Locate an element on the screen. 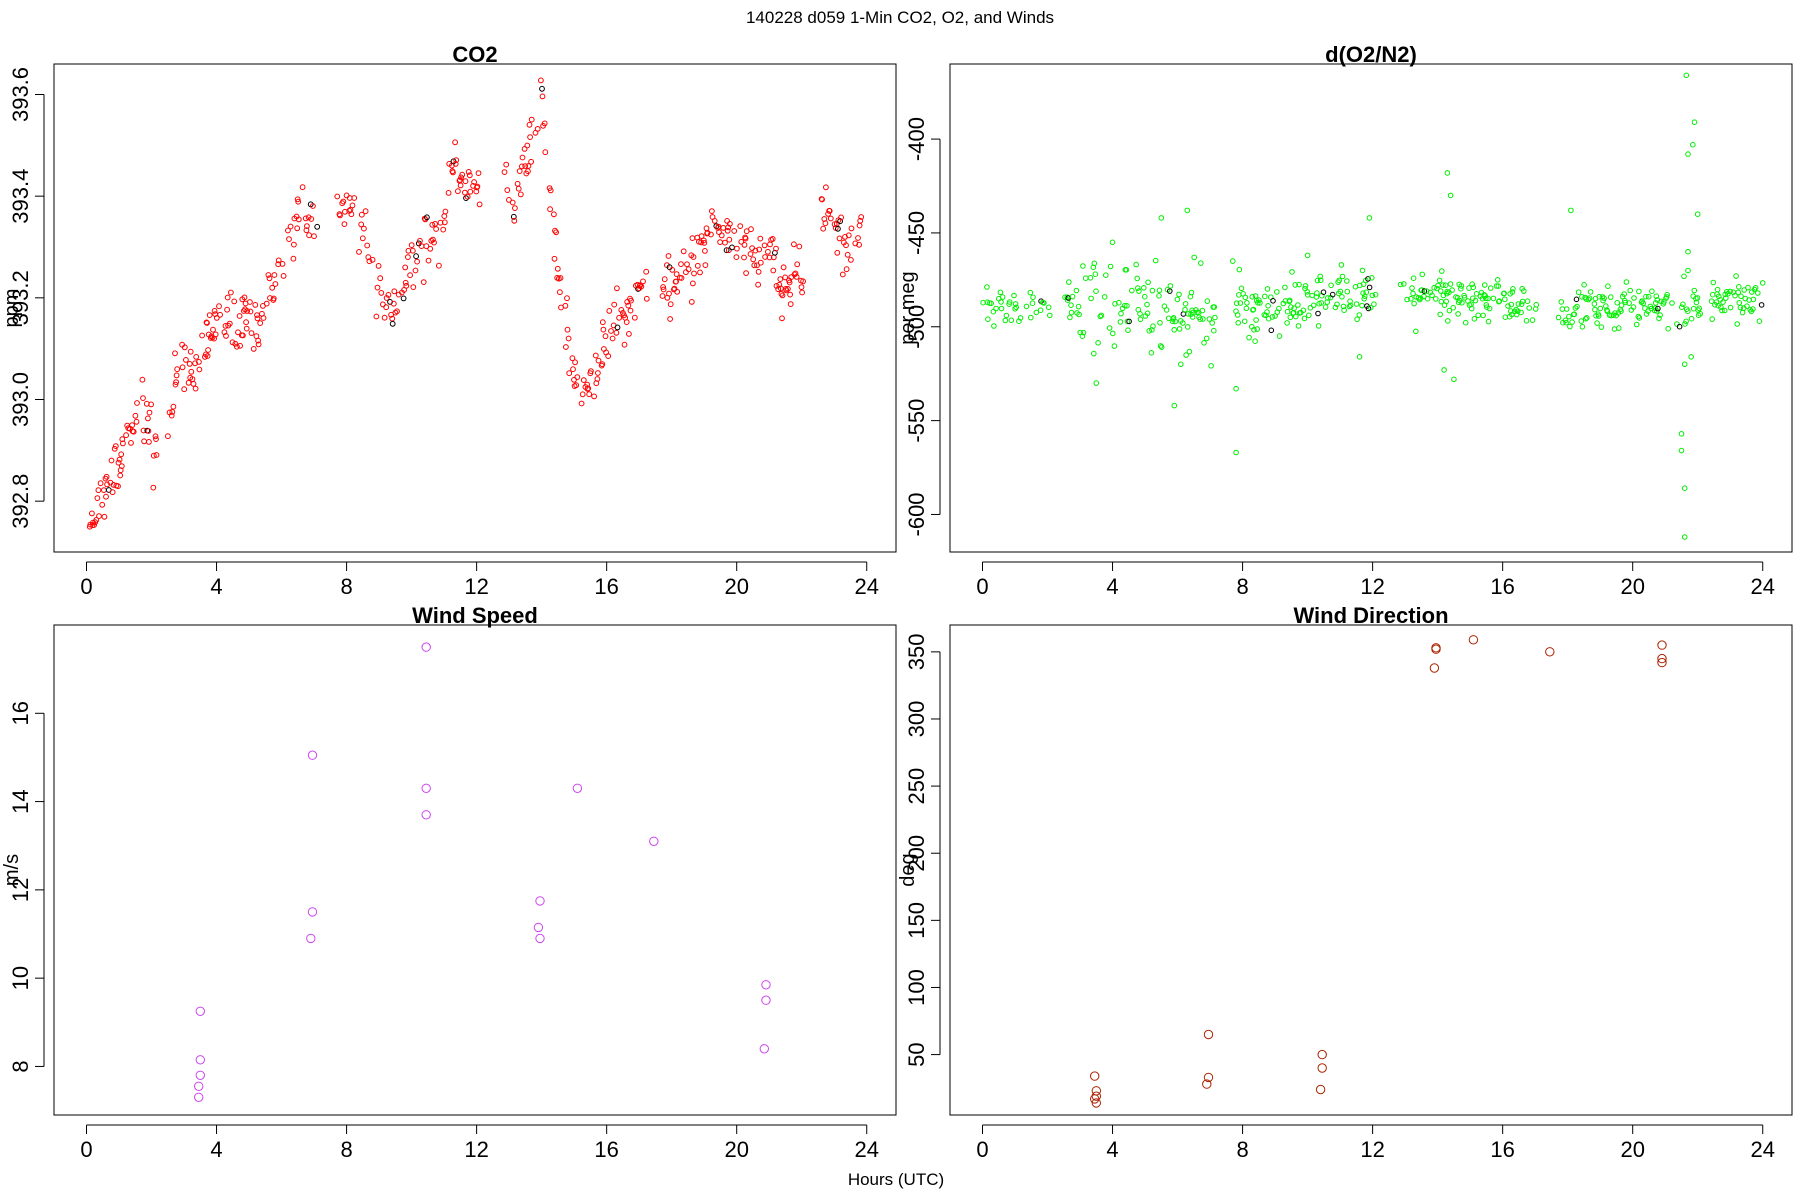  wind-speed-points is located at coordinates (482, 872).